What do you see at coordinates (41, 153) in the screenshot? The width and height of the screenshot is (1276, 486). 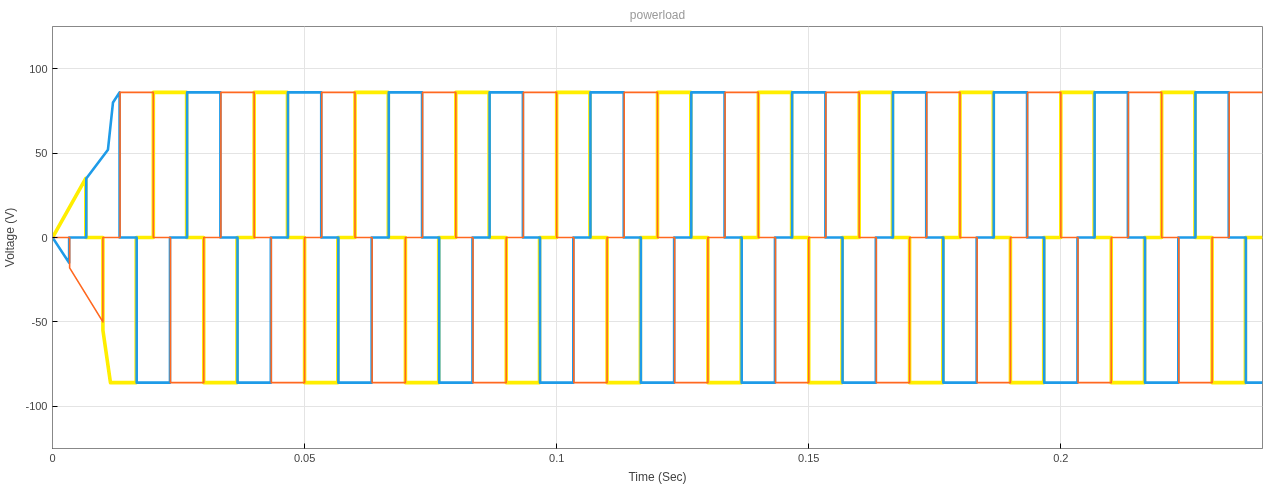 I see `y-tick-label: 50` at bounding box center [41, 153].